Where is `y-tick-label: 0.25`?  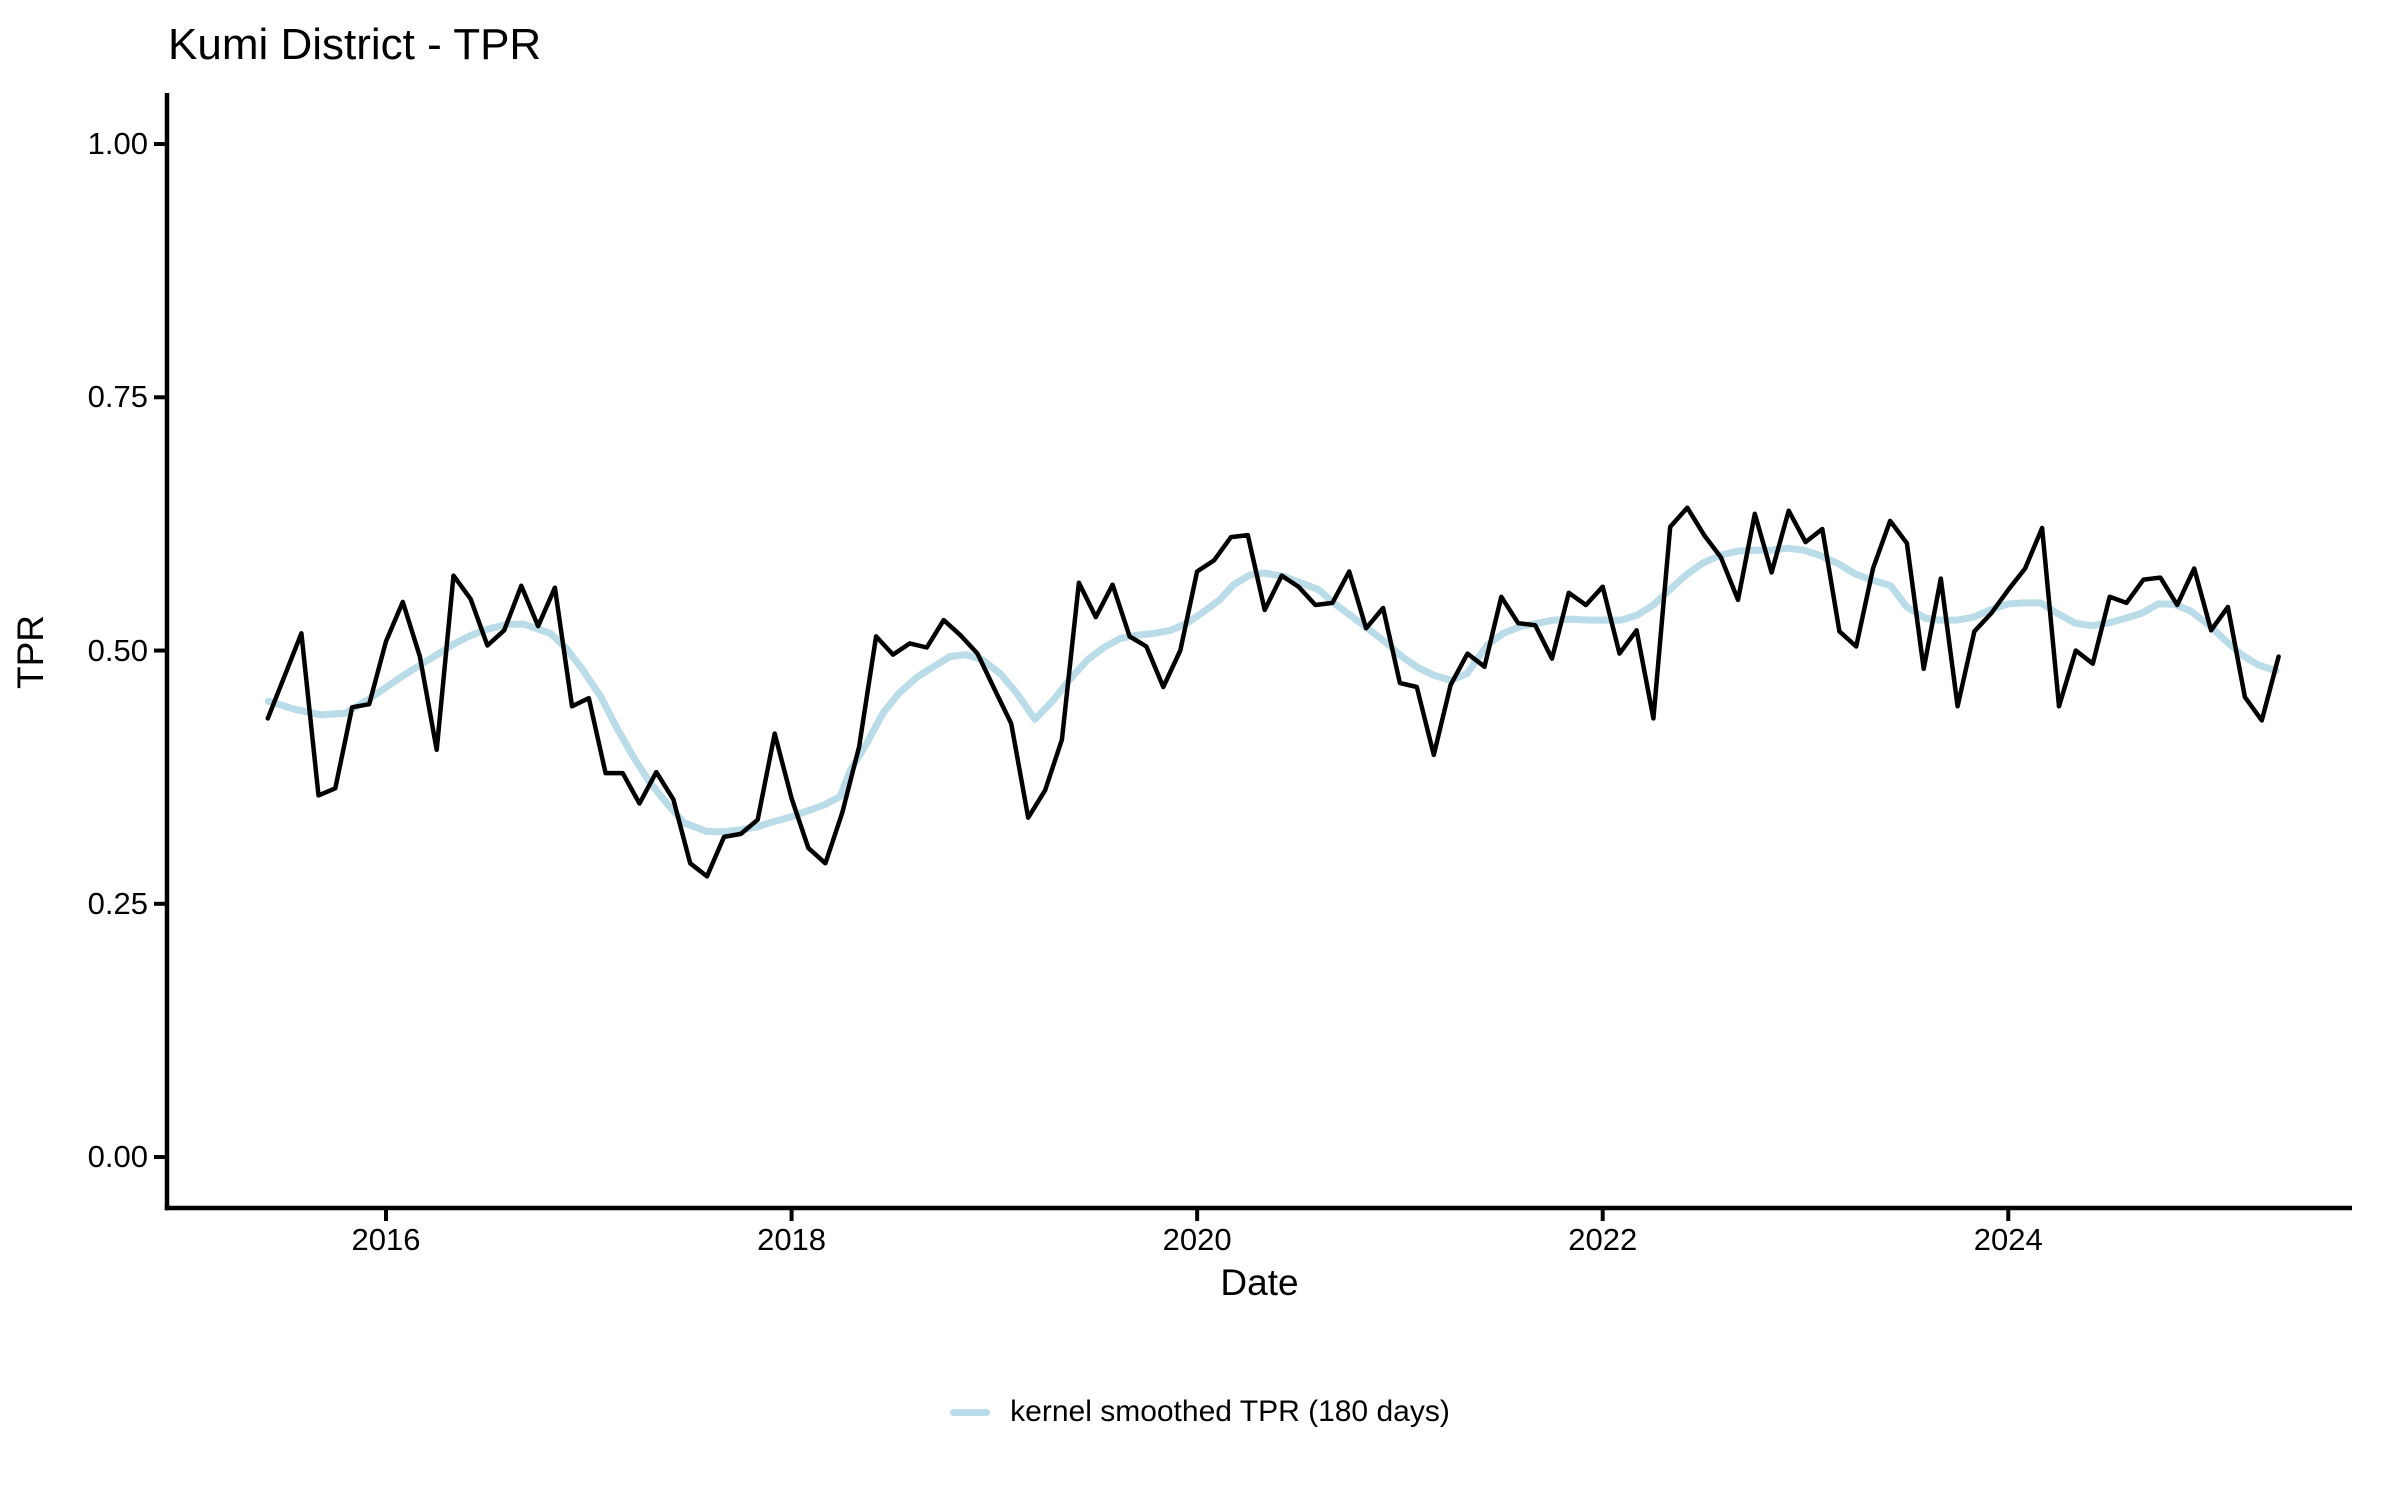 y-tick-label: 0.25 is located at coordinates (117, 903).